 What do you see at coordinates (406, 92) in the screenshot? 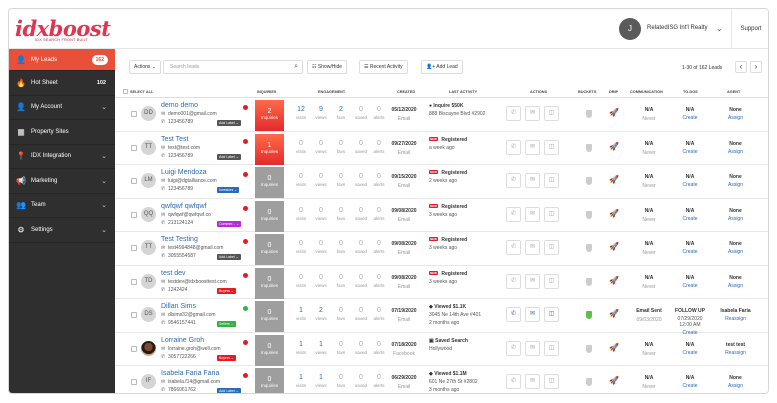
I see `created-header: CREATED` at bounding box center [406, 92].